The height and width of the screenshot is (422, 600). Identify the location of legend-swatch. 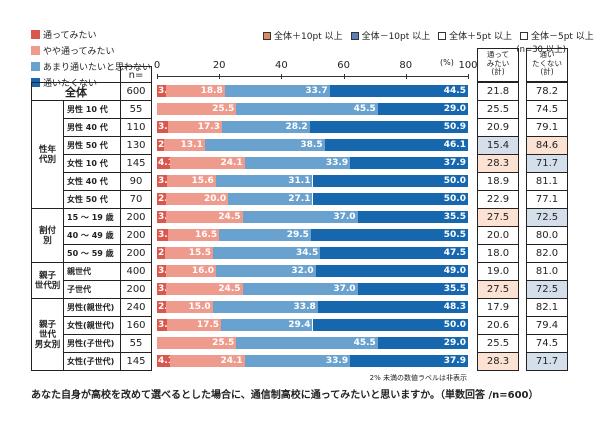
(35, 66).